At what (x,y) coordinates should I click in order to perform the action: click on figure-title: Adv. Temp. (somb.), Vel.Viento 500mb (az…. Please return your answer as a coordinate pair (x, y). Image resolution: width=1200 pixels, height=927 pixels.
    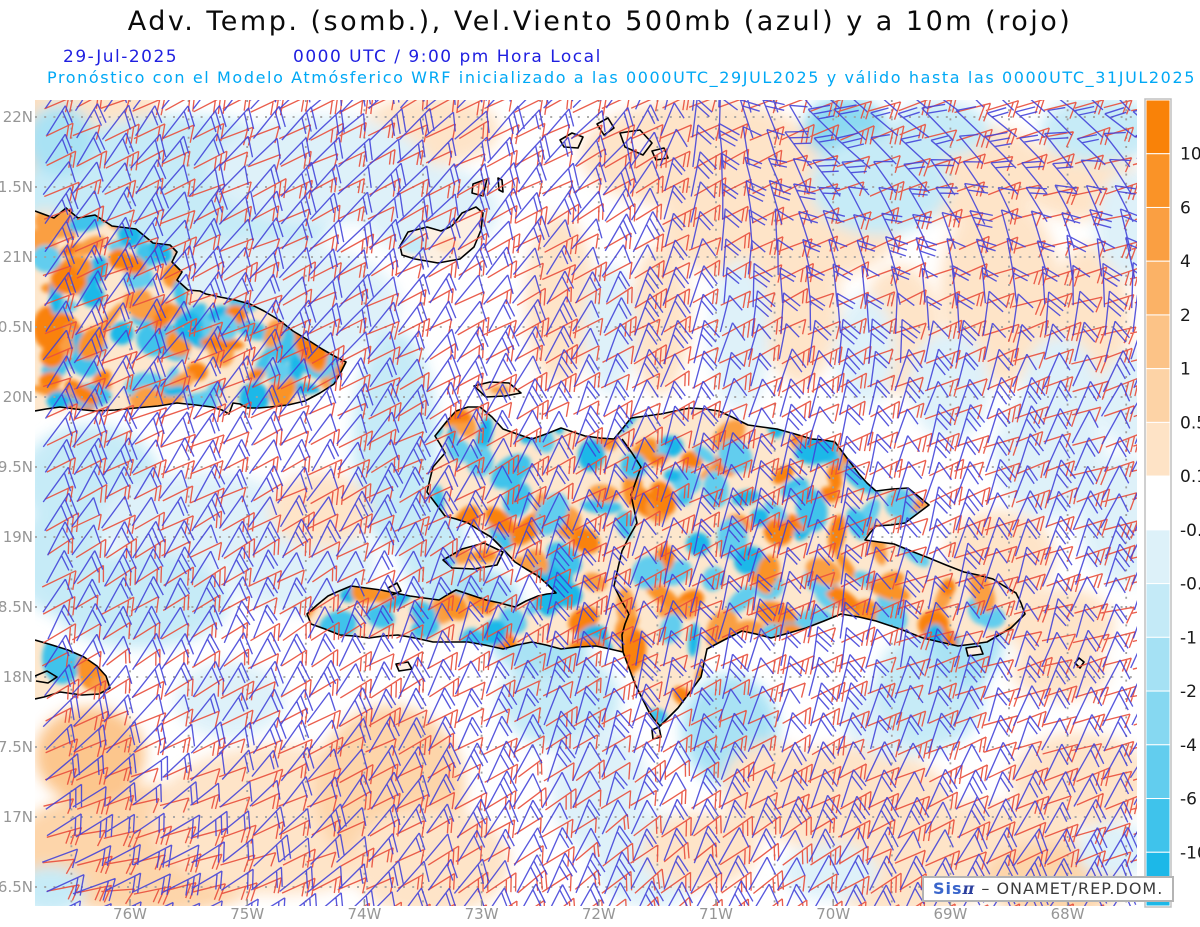
    Looking at the image, I should click on (600, 21).